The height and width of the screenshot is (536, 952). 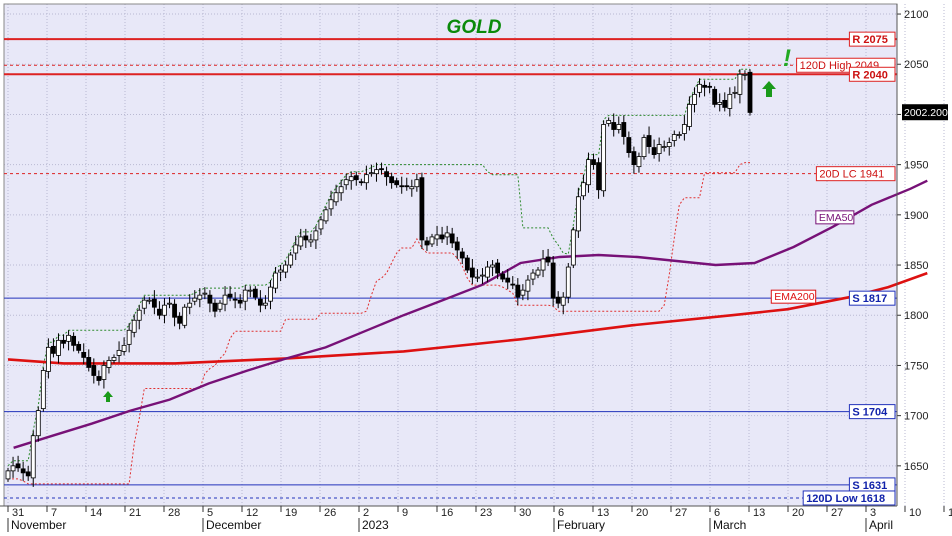 I want to click on x-day-label: 5, so click(x=210, y=513).